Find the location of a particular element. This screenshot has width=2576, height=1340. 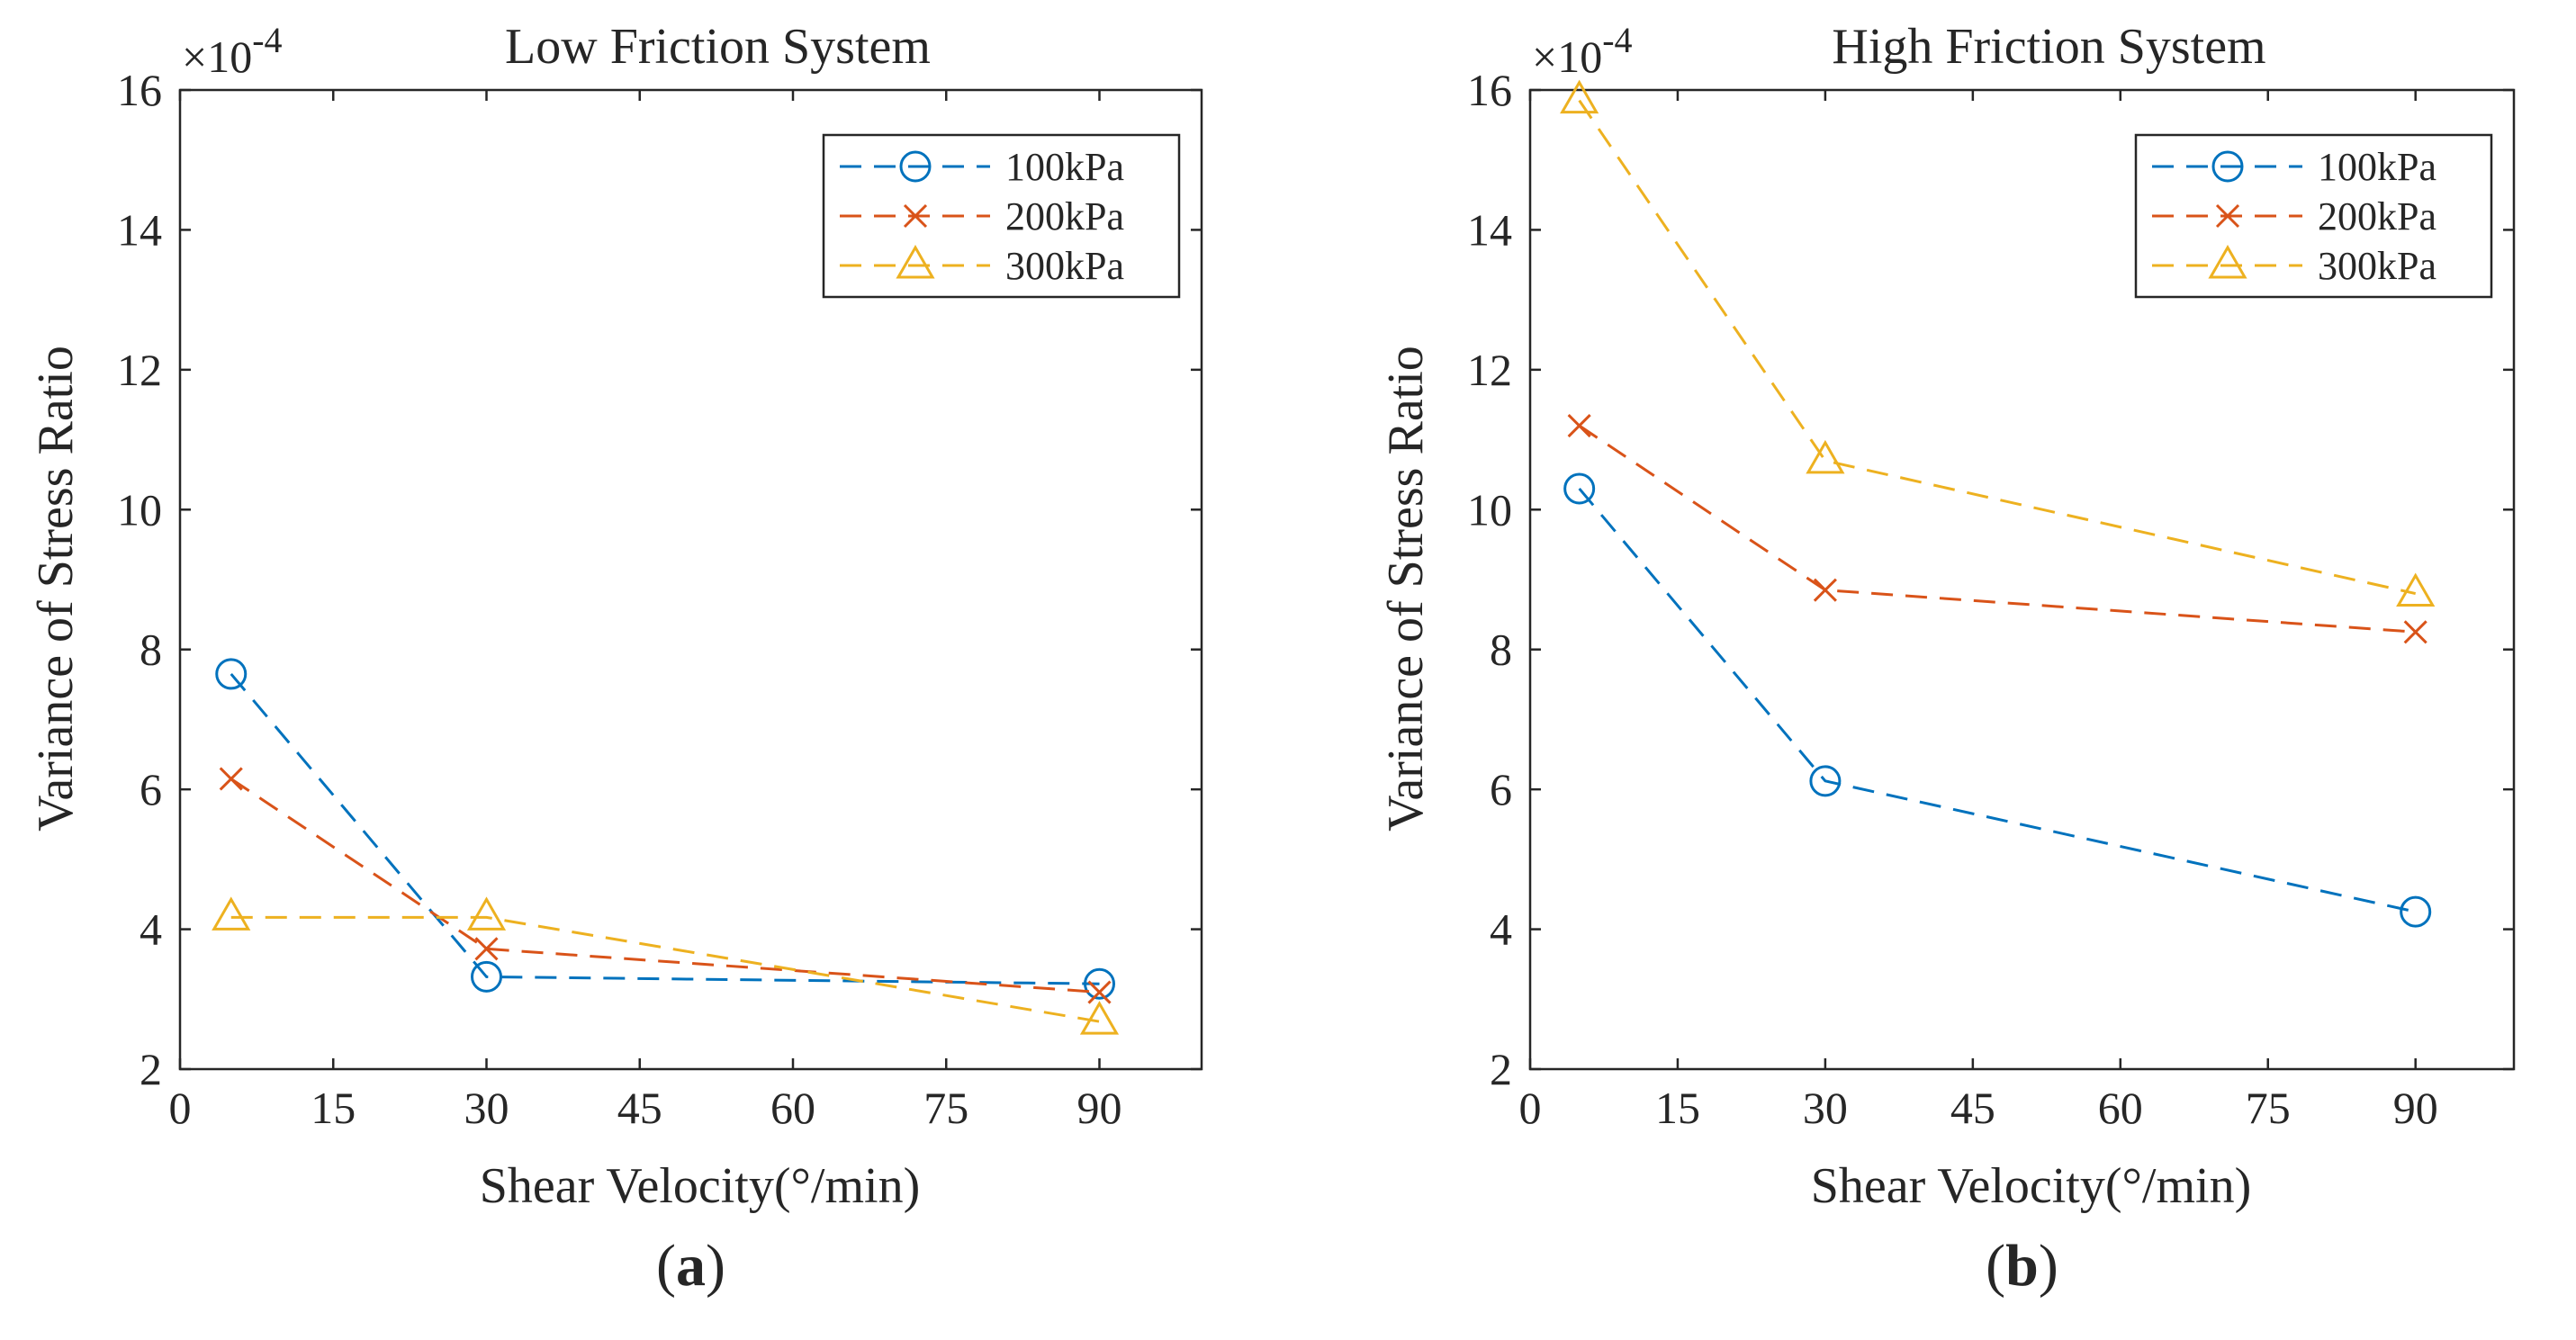

chart-title: Low Friction System is located at coordinates (718, 47).